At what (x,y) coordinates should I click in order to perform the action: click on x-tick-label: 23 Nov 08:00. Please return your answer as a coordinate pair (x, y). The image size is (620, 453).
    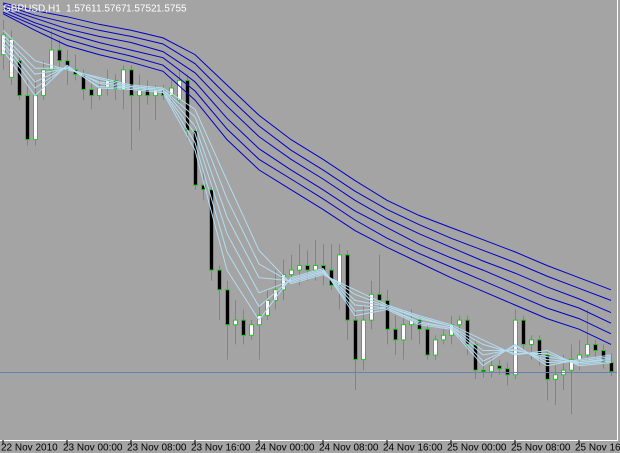
    Looking at the image, I should click on (157, 448).